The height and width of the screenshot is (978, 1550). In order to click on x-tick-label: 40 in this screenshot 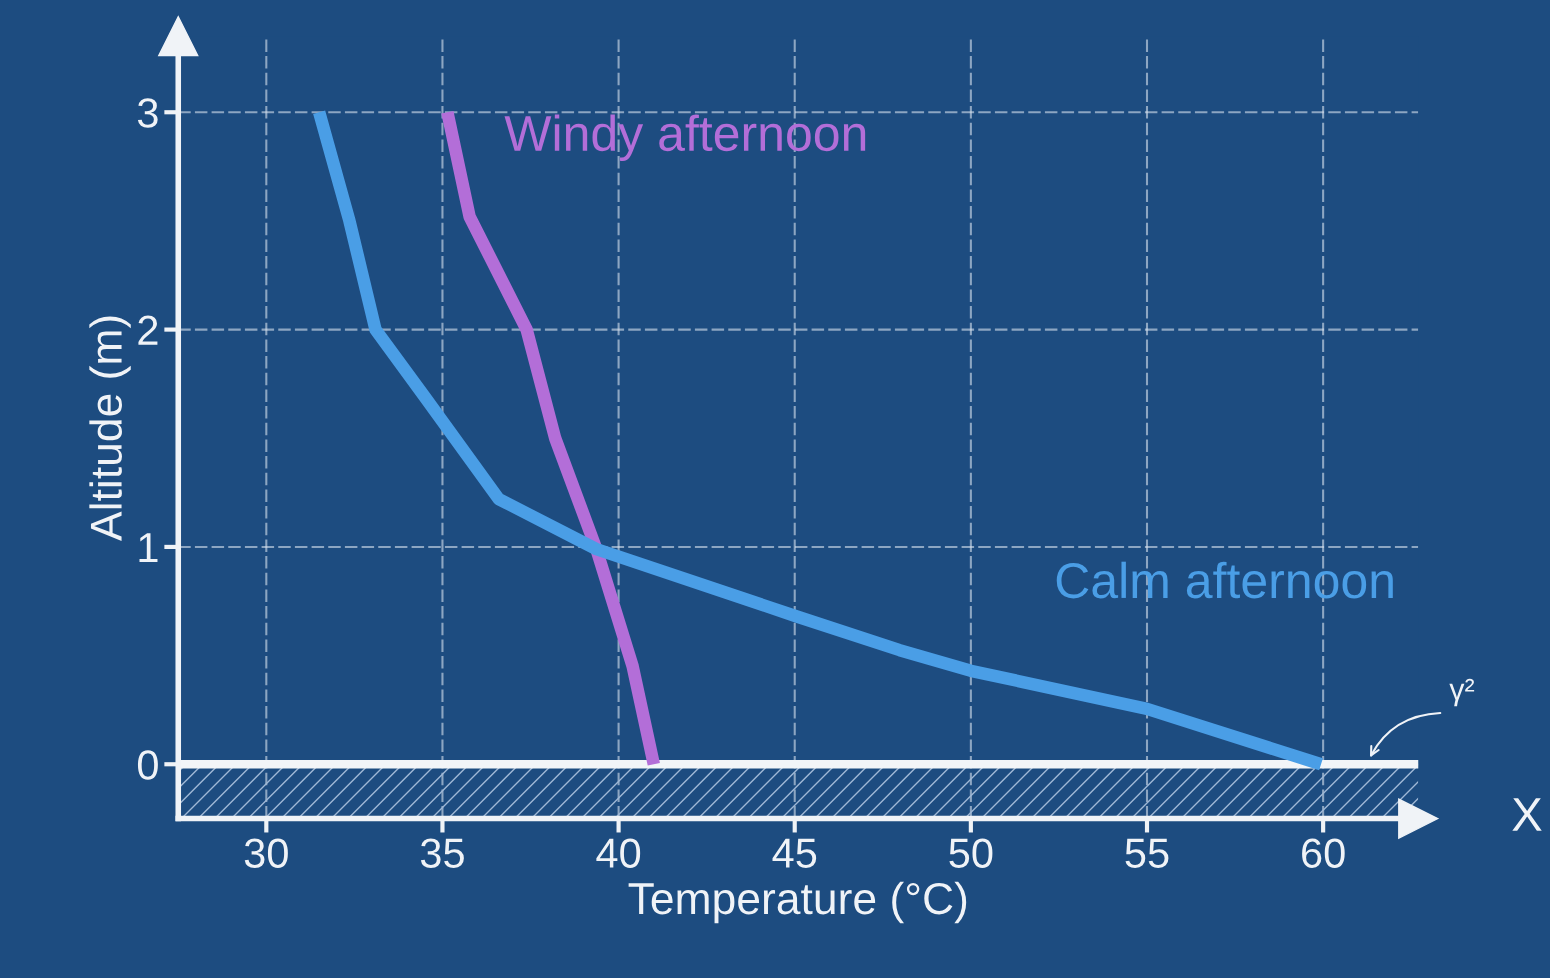, I will do `click(618, 853)`.